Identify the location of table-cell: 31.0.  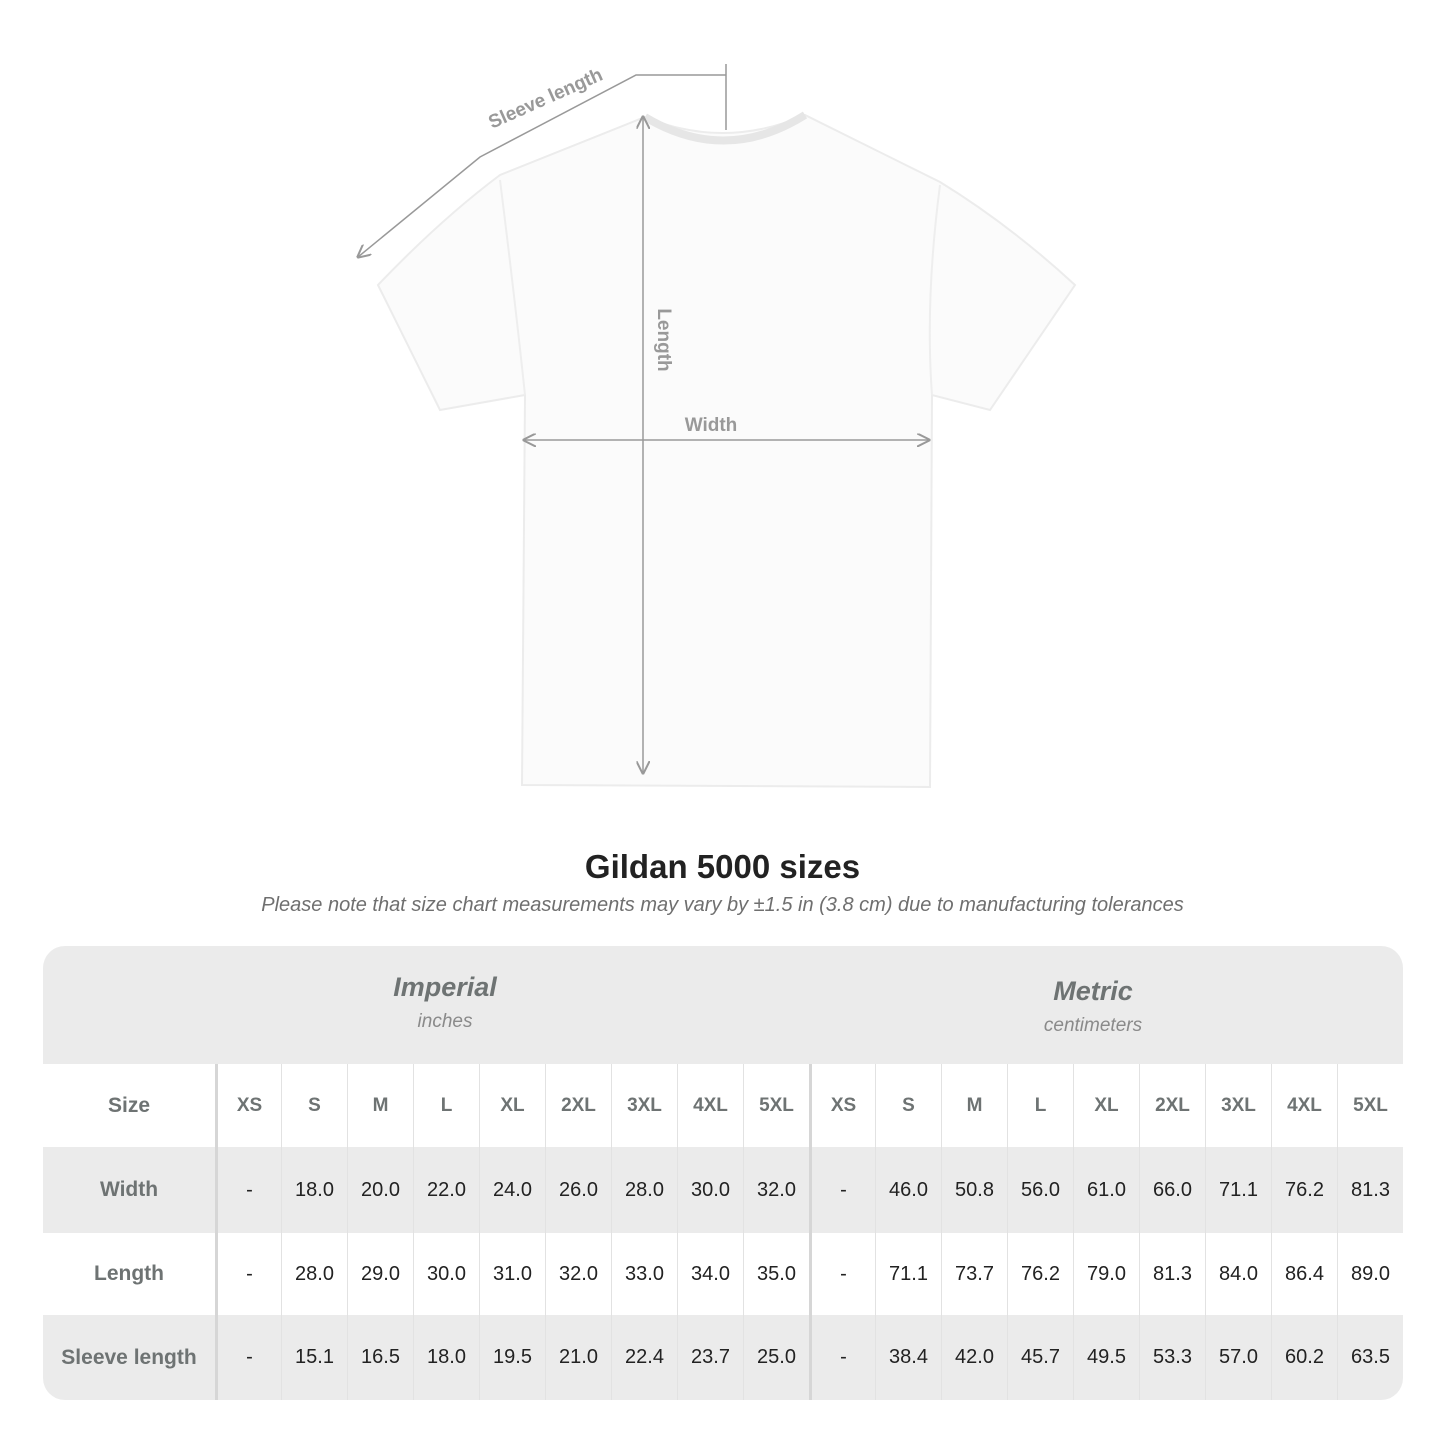
(512, 1274).